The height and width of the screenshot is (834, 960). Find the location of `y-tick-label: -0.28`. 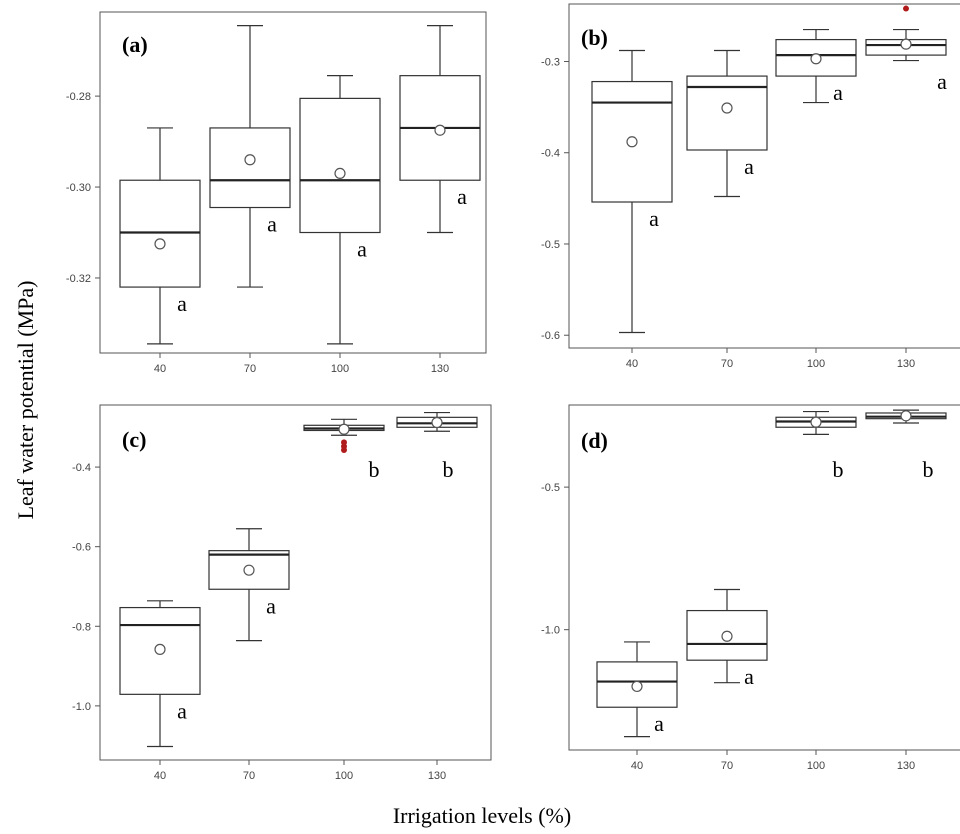

y-tick-label: -0.28 is located at coordinates (78, 97).